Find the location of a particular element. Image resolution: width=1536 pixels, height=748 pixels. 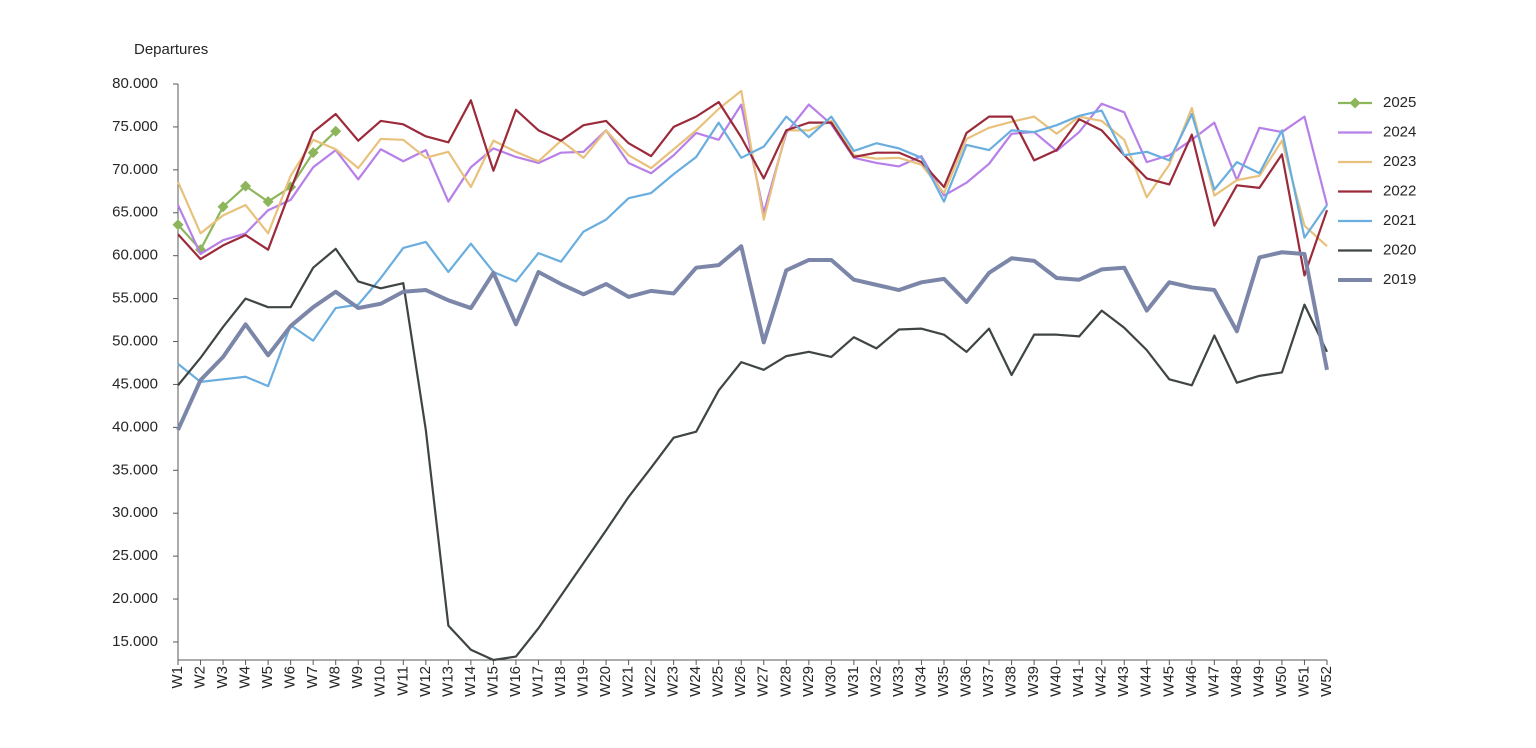

legend-label: 2021 is located at coordinates (1399, 220).